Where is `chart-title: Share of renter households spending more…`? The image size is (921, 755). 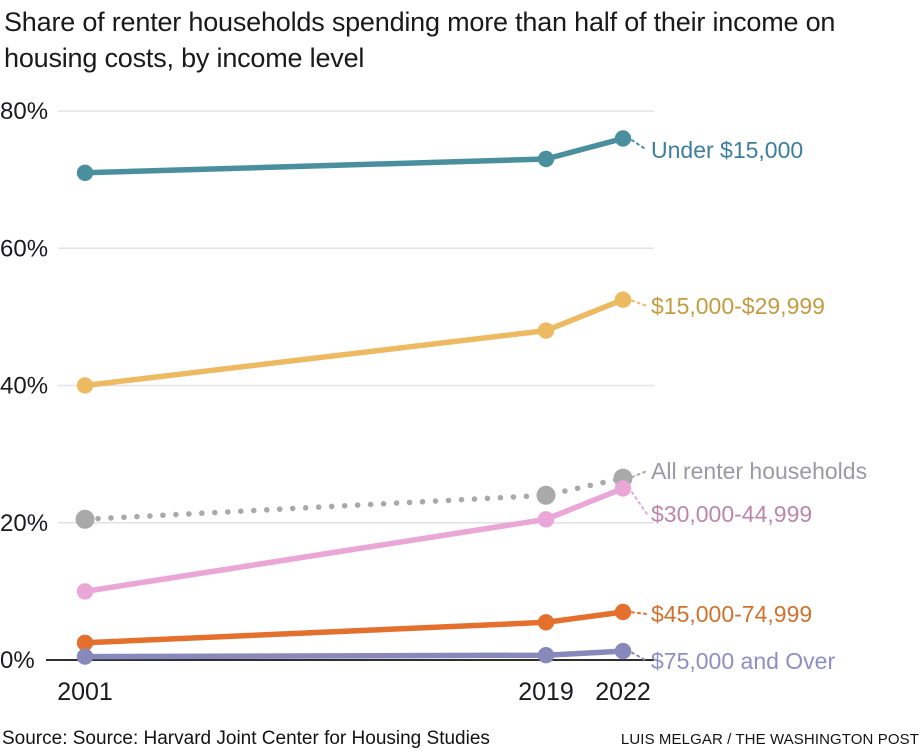 chart-title: Share of renter households spending more… is located at coordinates (420, 40).